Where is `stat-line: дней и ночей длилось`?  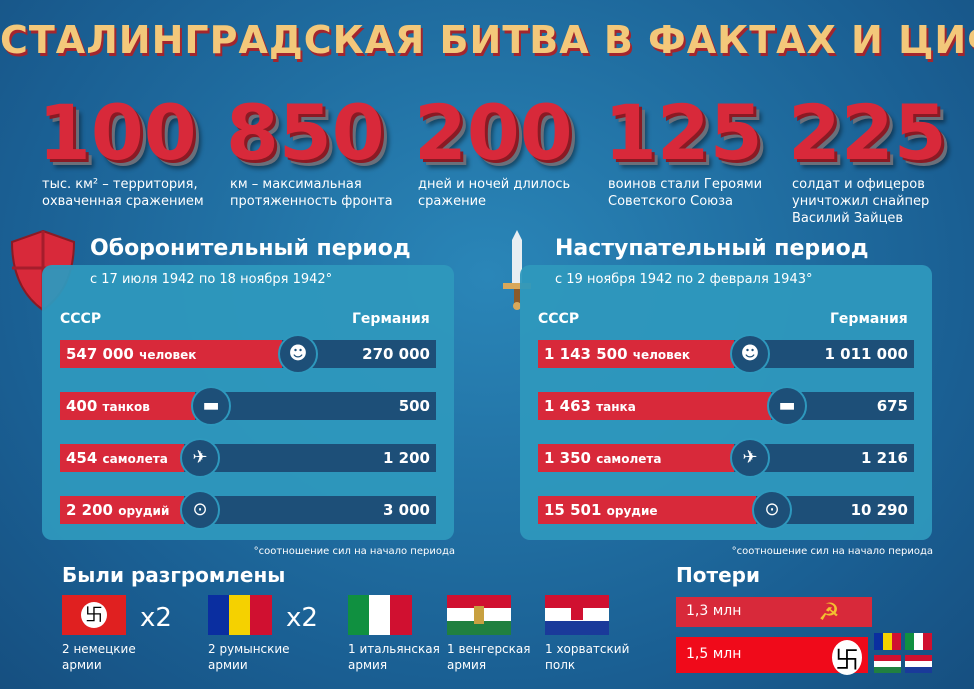 stat-line: дней и ночей длилось is located at coordinates (494, 184).